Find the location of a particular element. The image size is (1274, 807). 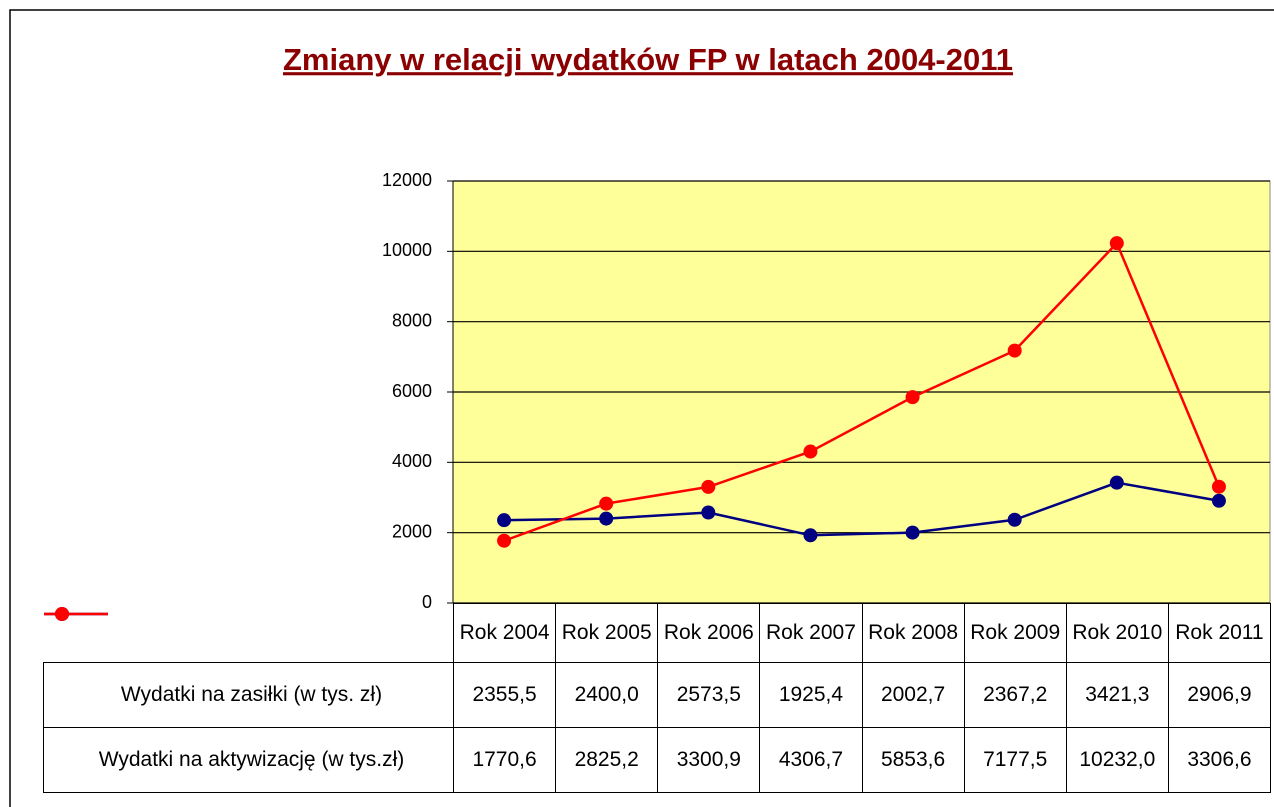

table-value: 2355,5 is located at coordinates (504, 695).